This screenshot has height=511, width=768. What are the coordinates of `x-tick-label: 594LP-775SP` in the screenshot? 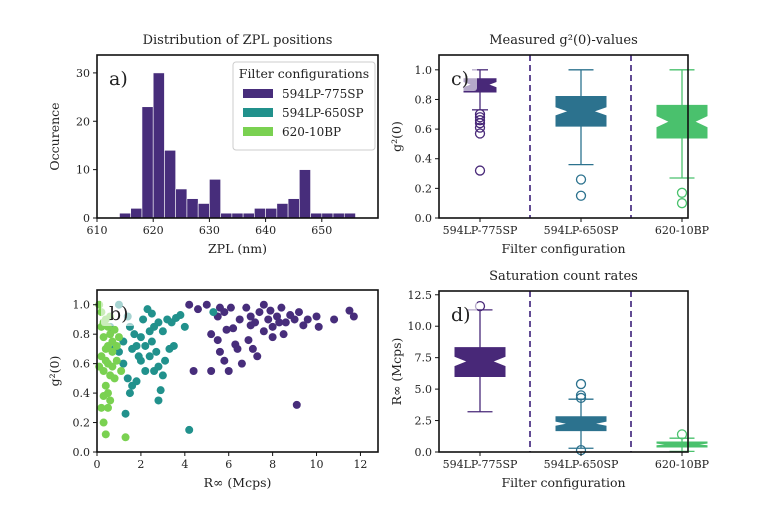 It's located at (480, 464).